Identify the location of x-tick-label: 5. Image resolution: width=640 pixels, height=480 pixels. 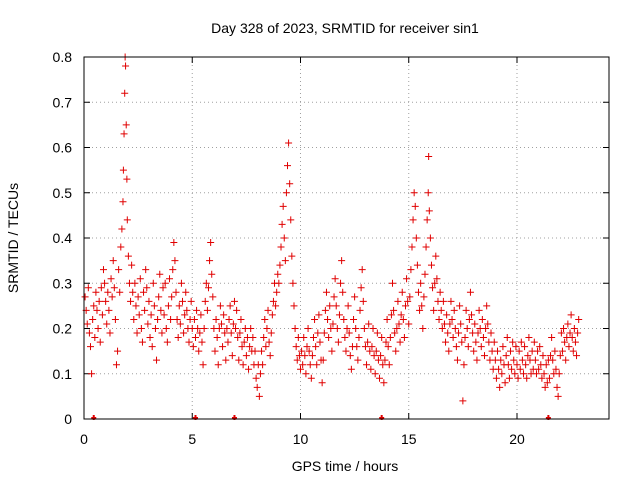
(192, 439).